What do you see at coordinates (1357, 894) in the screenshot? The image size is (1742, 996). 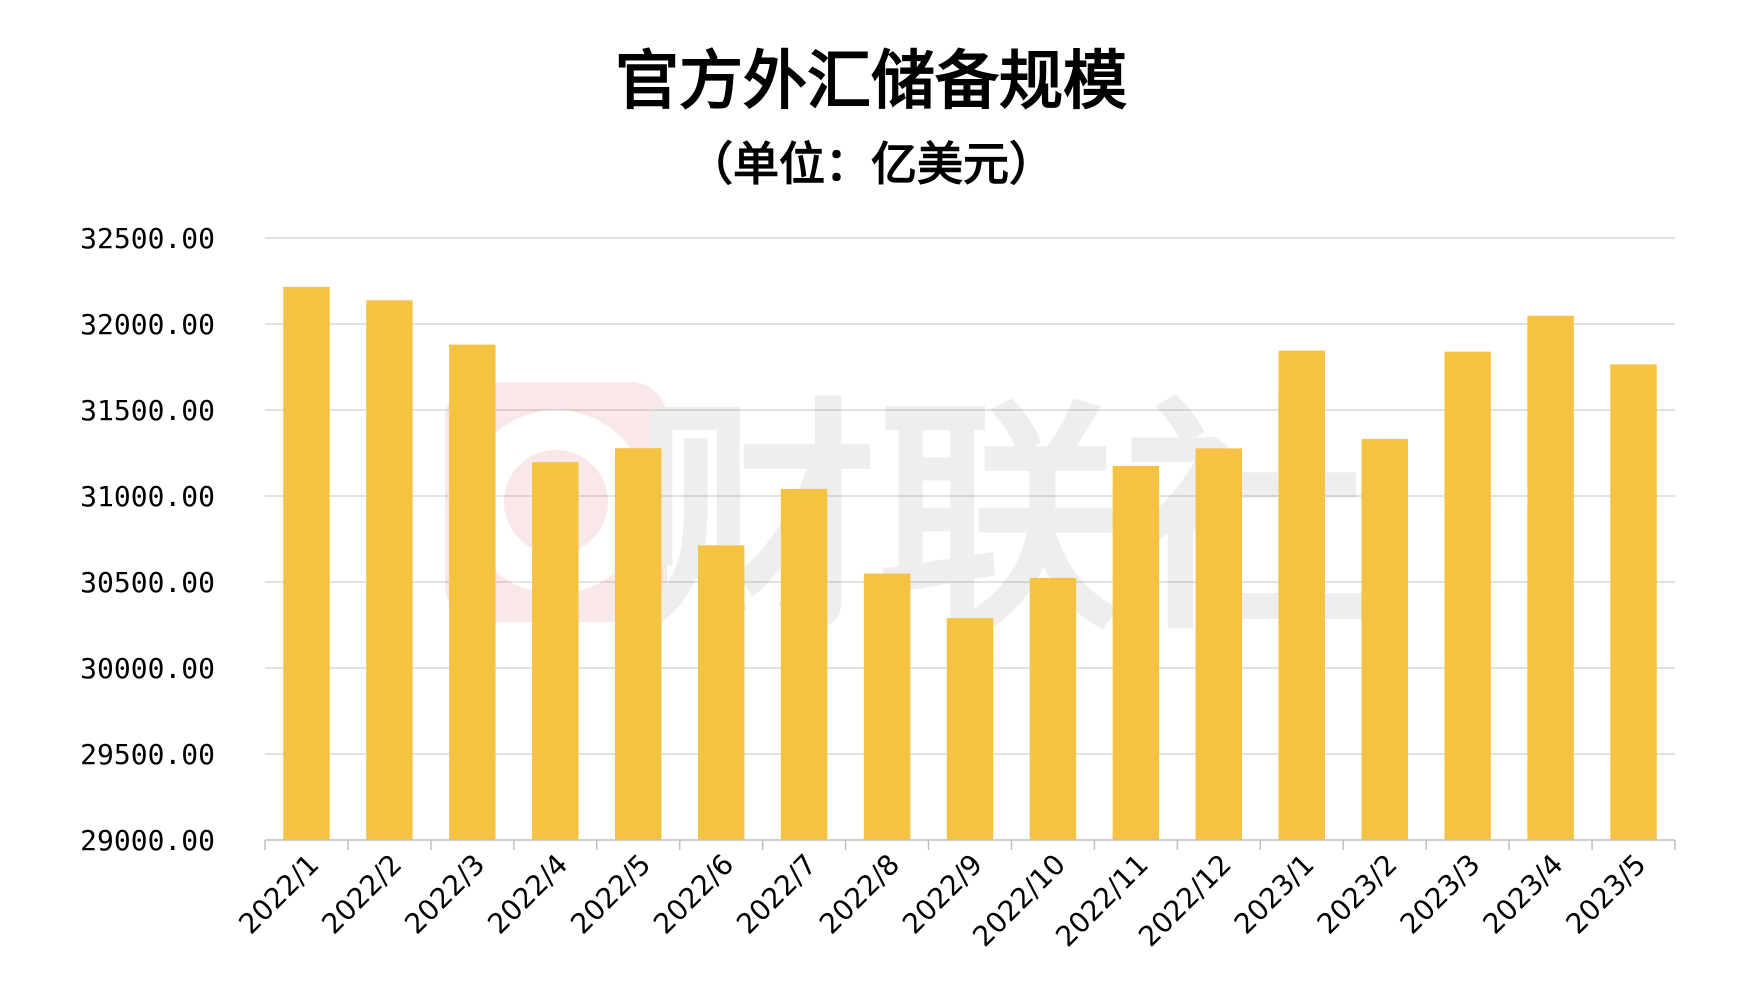 I see `x-tick-label: 2023/2` at bounding box center [1357, 894].